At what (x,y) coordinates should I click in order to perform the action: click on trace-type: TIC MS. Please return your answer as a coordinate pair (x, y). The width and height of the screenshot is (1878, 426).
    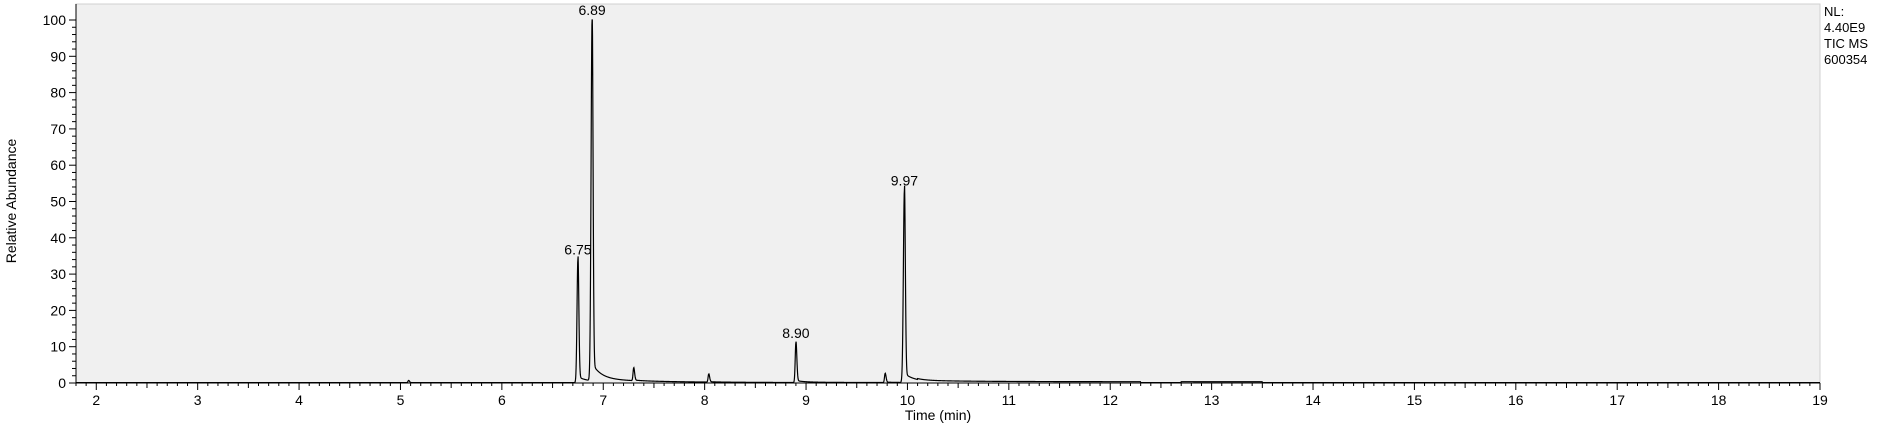
    Looking at the image, I should click on (1846, 43).